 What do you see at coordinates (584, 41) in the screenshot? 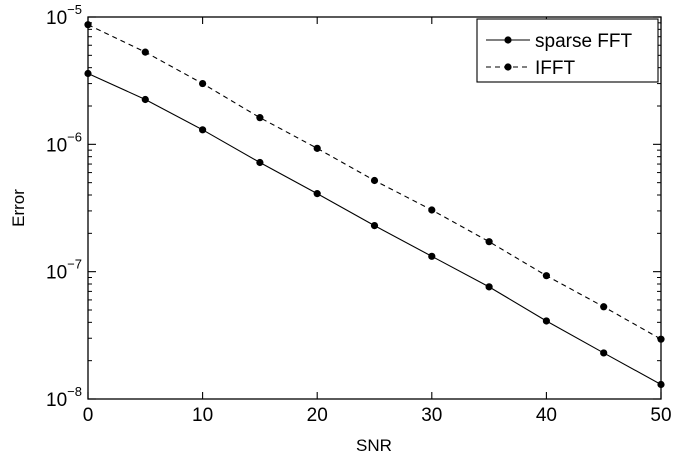
I see `legend-label: sparse FFT` at bounding box center [584, 41].